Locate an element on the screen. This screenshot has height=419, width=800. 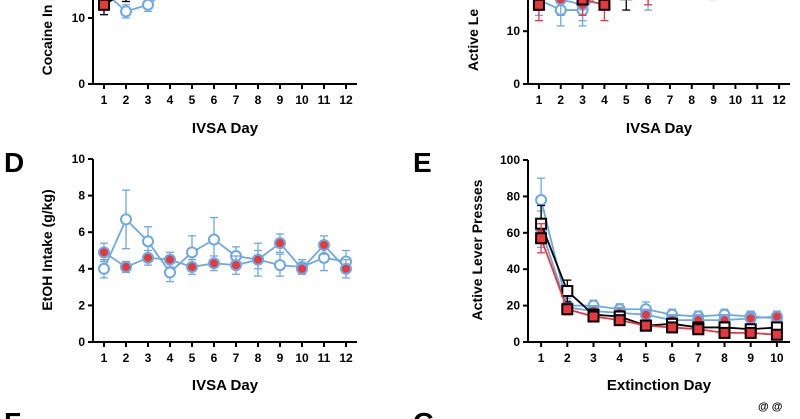
panel-label-g: G is located at coordinates (424, 413).